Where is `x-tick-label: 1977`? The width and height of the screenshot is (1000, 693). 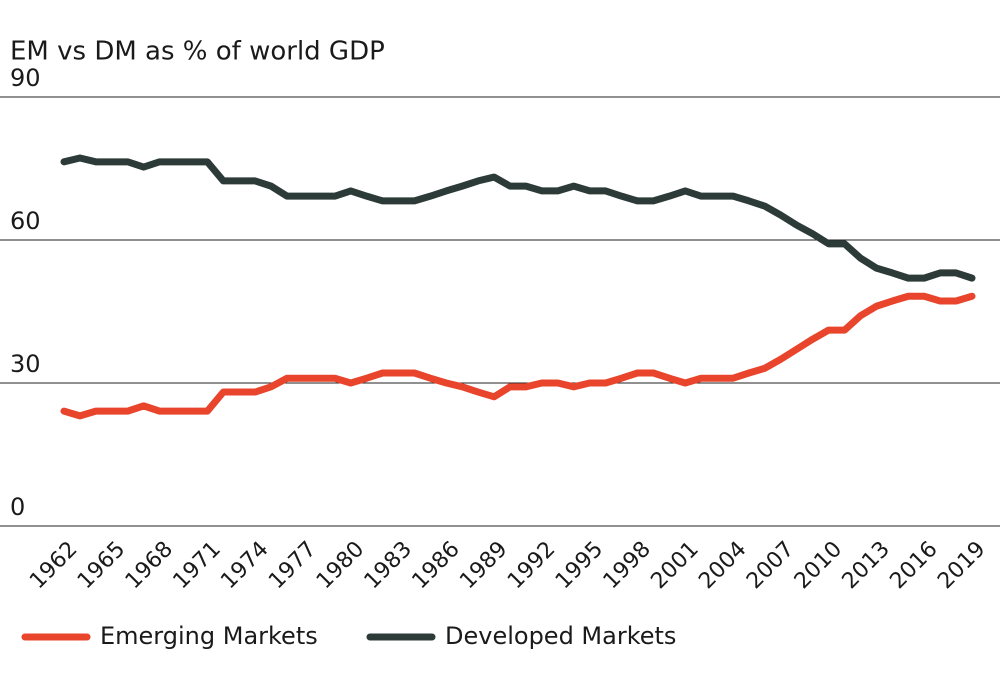
x-tick-label: 1977 is located at coordinates (292, 565).